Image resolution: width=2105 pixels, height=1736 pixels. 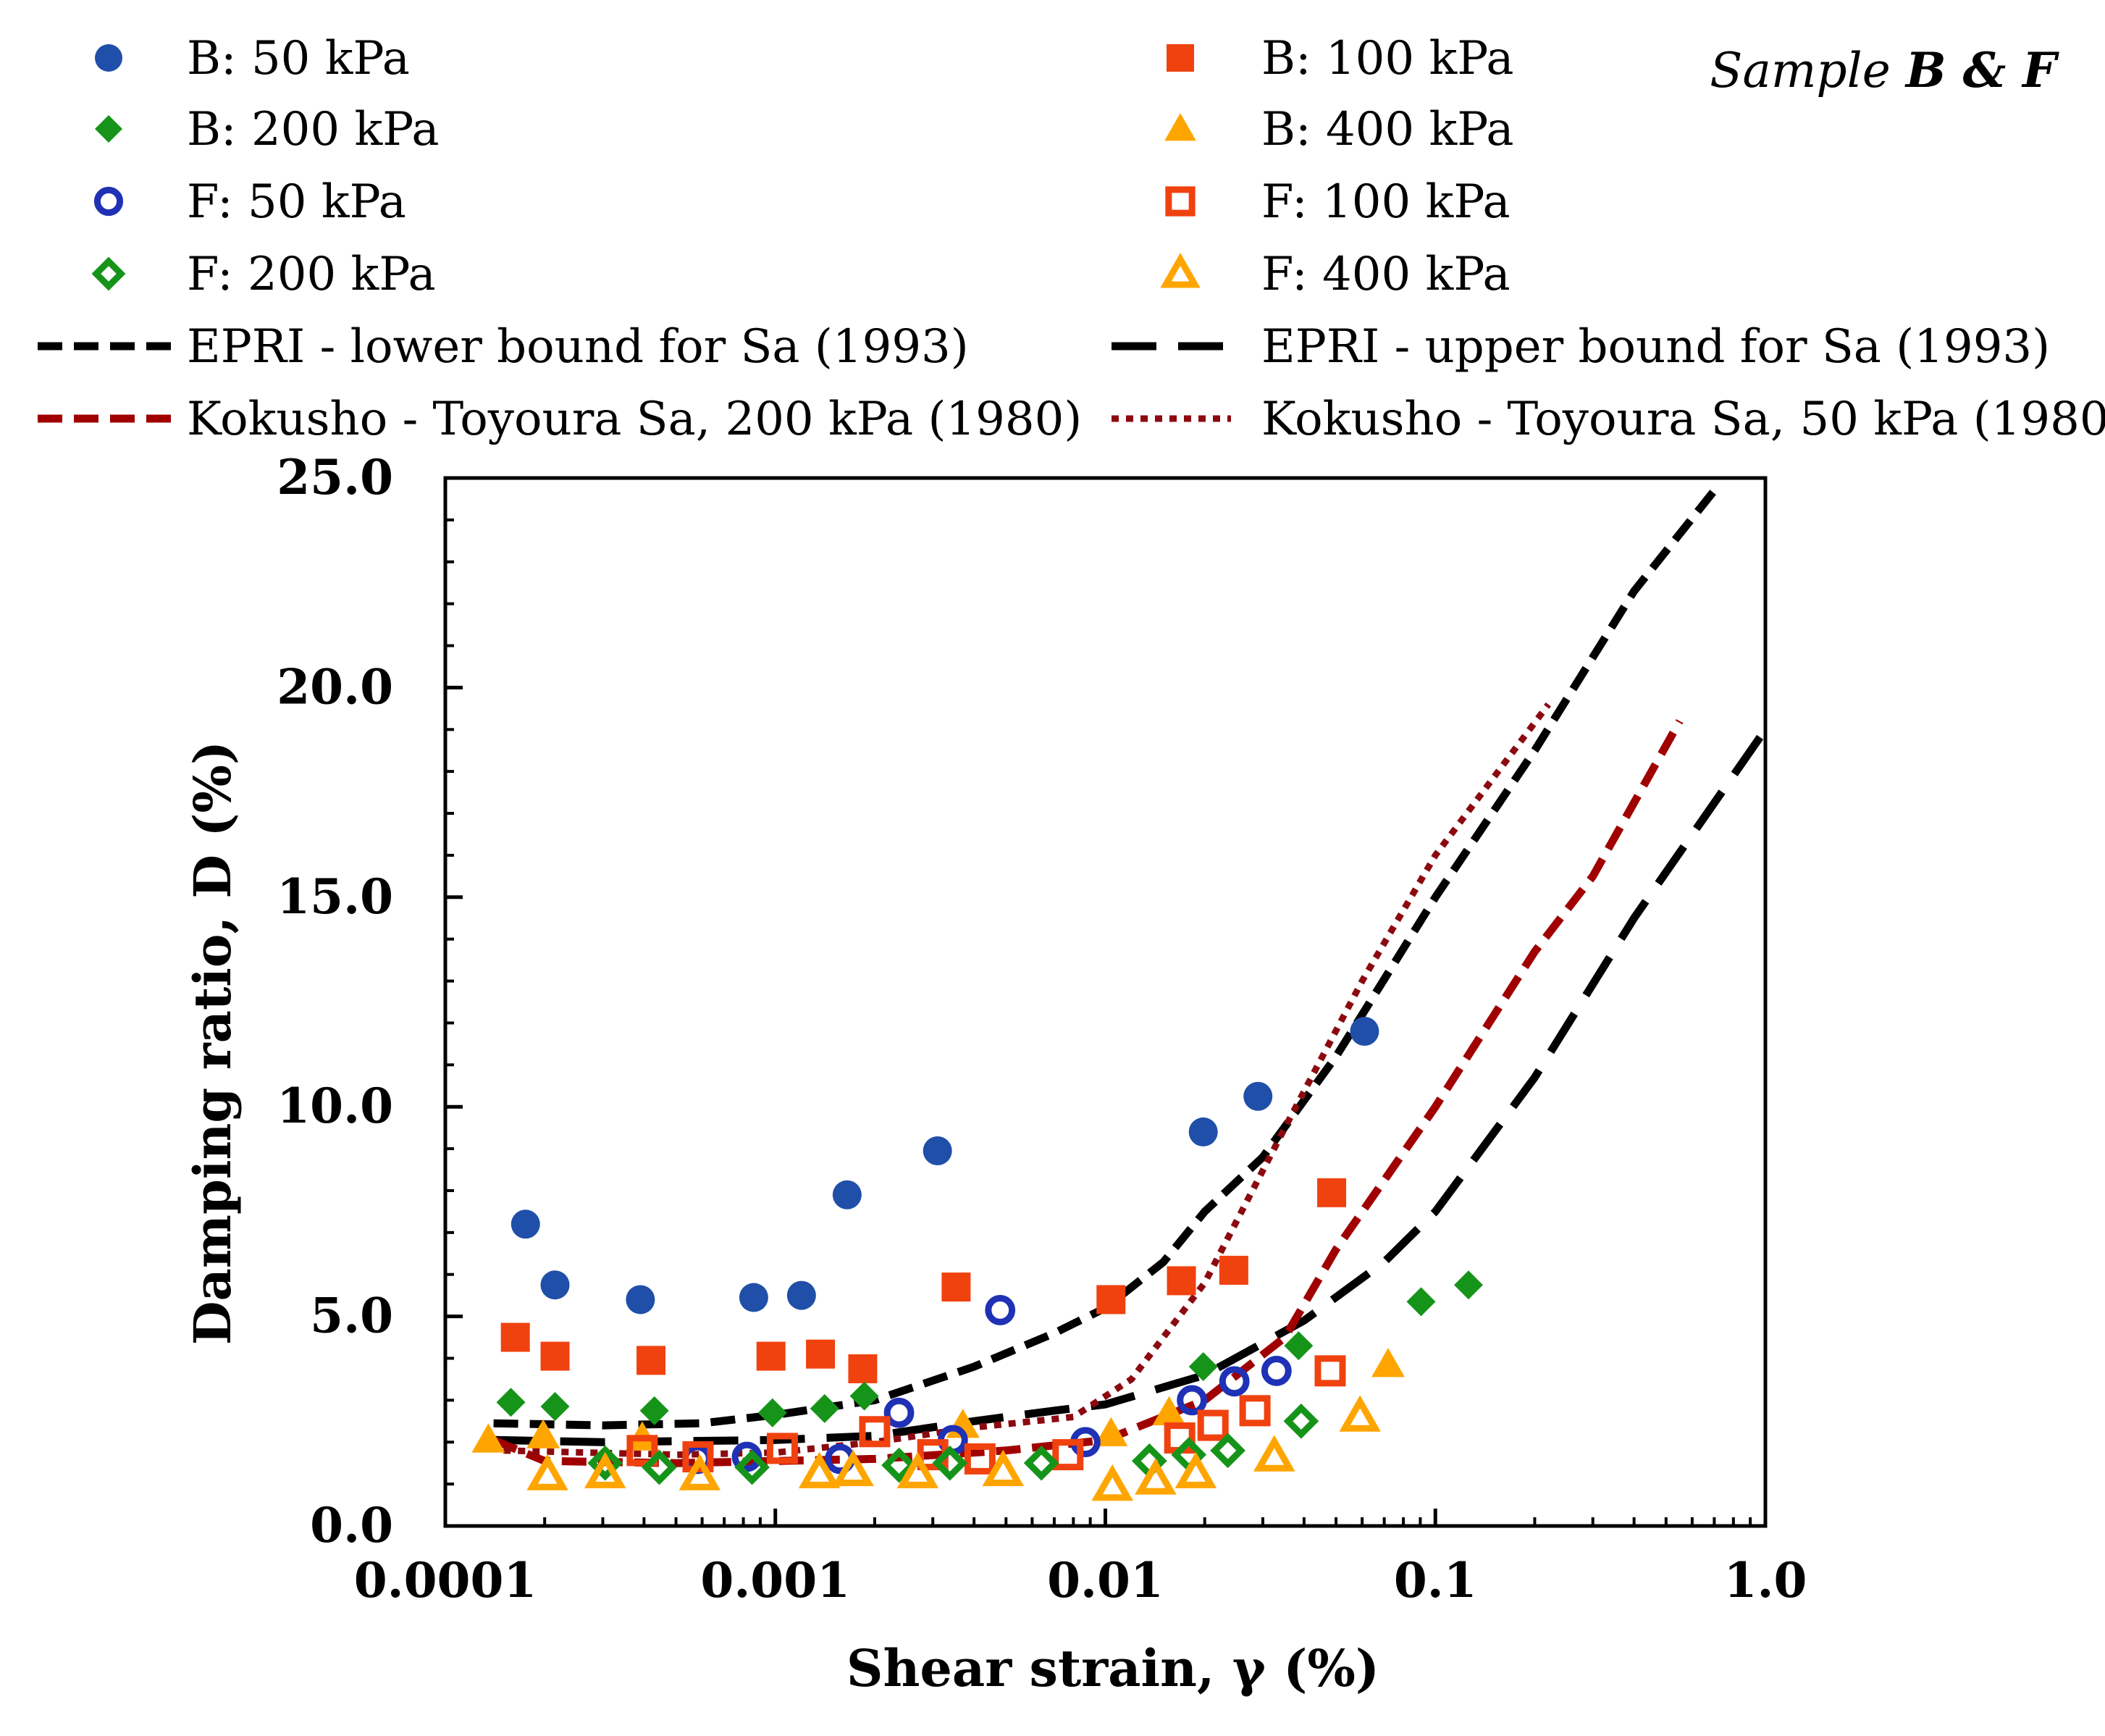 I want to click on legend-curve-label-1: EPRI - upper bound for Sa (1993), so click(x=1656, y=347).